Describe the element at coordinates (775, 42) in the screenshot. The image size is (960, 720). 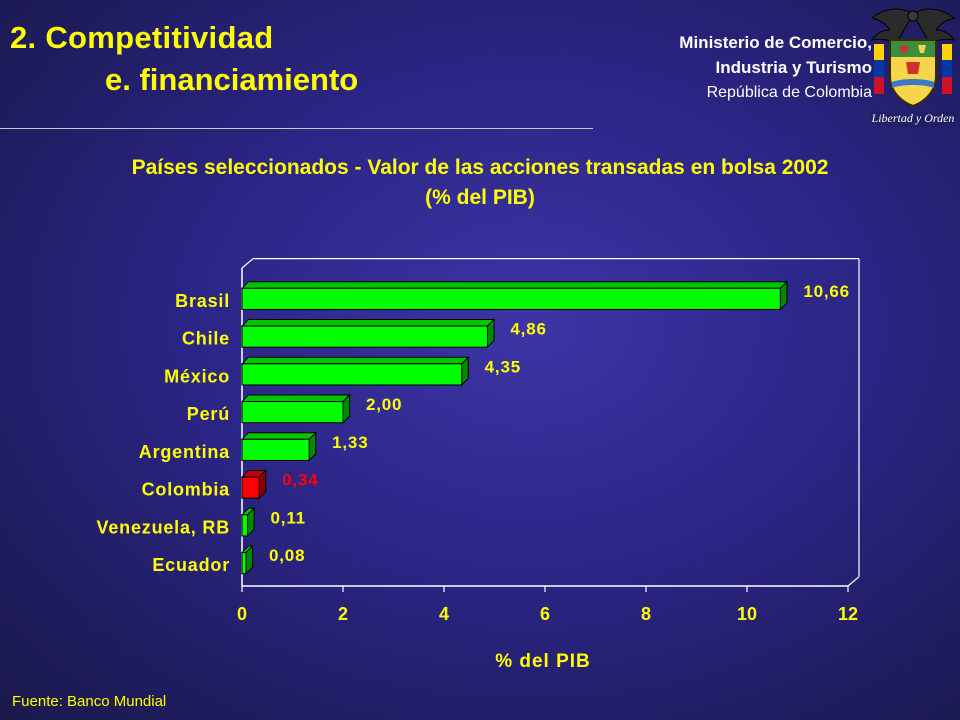
I see `ministry-line-1: Ministerio de Comercio,` at that location.